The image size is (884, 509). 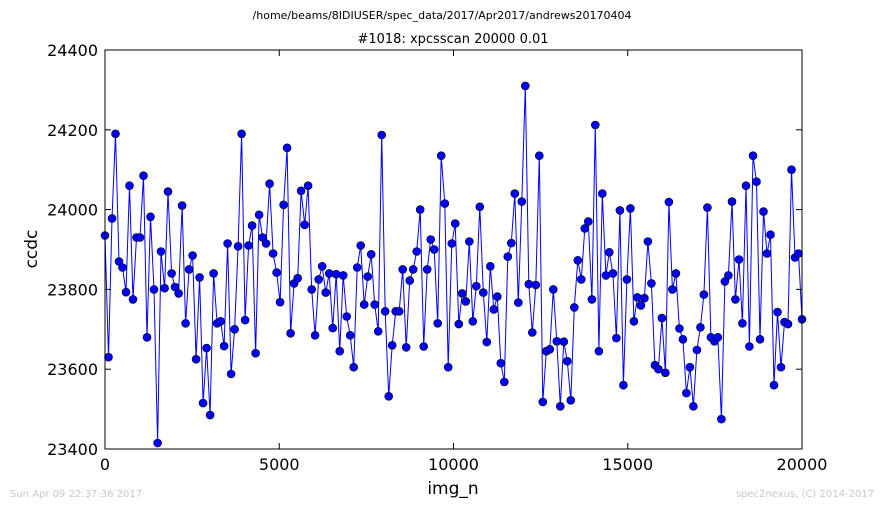 What do you see at coordinates (105, 464) in the screenshot?
I see `x-tick-label: 0` at bounding box center [105, 464].